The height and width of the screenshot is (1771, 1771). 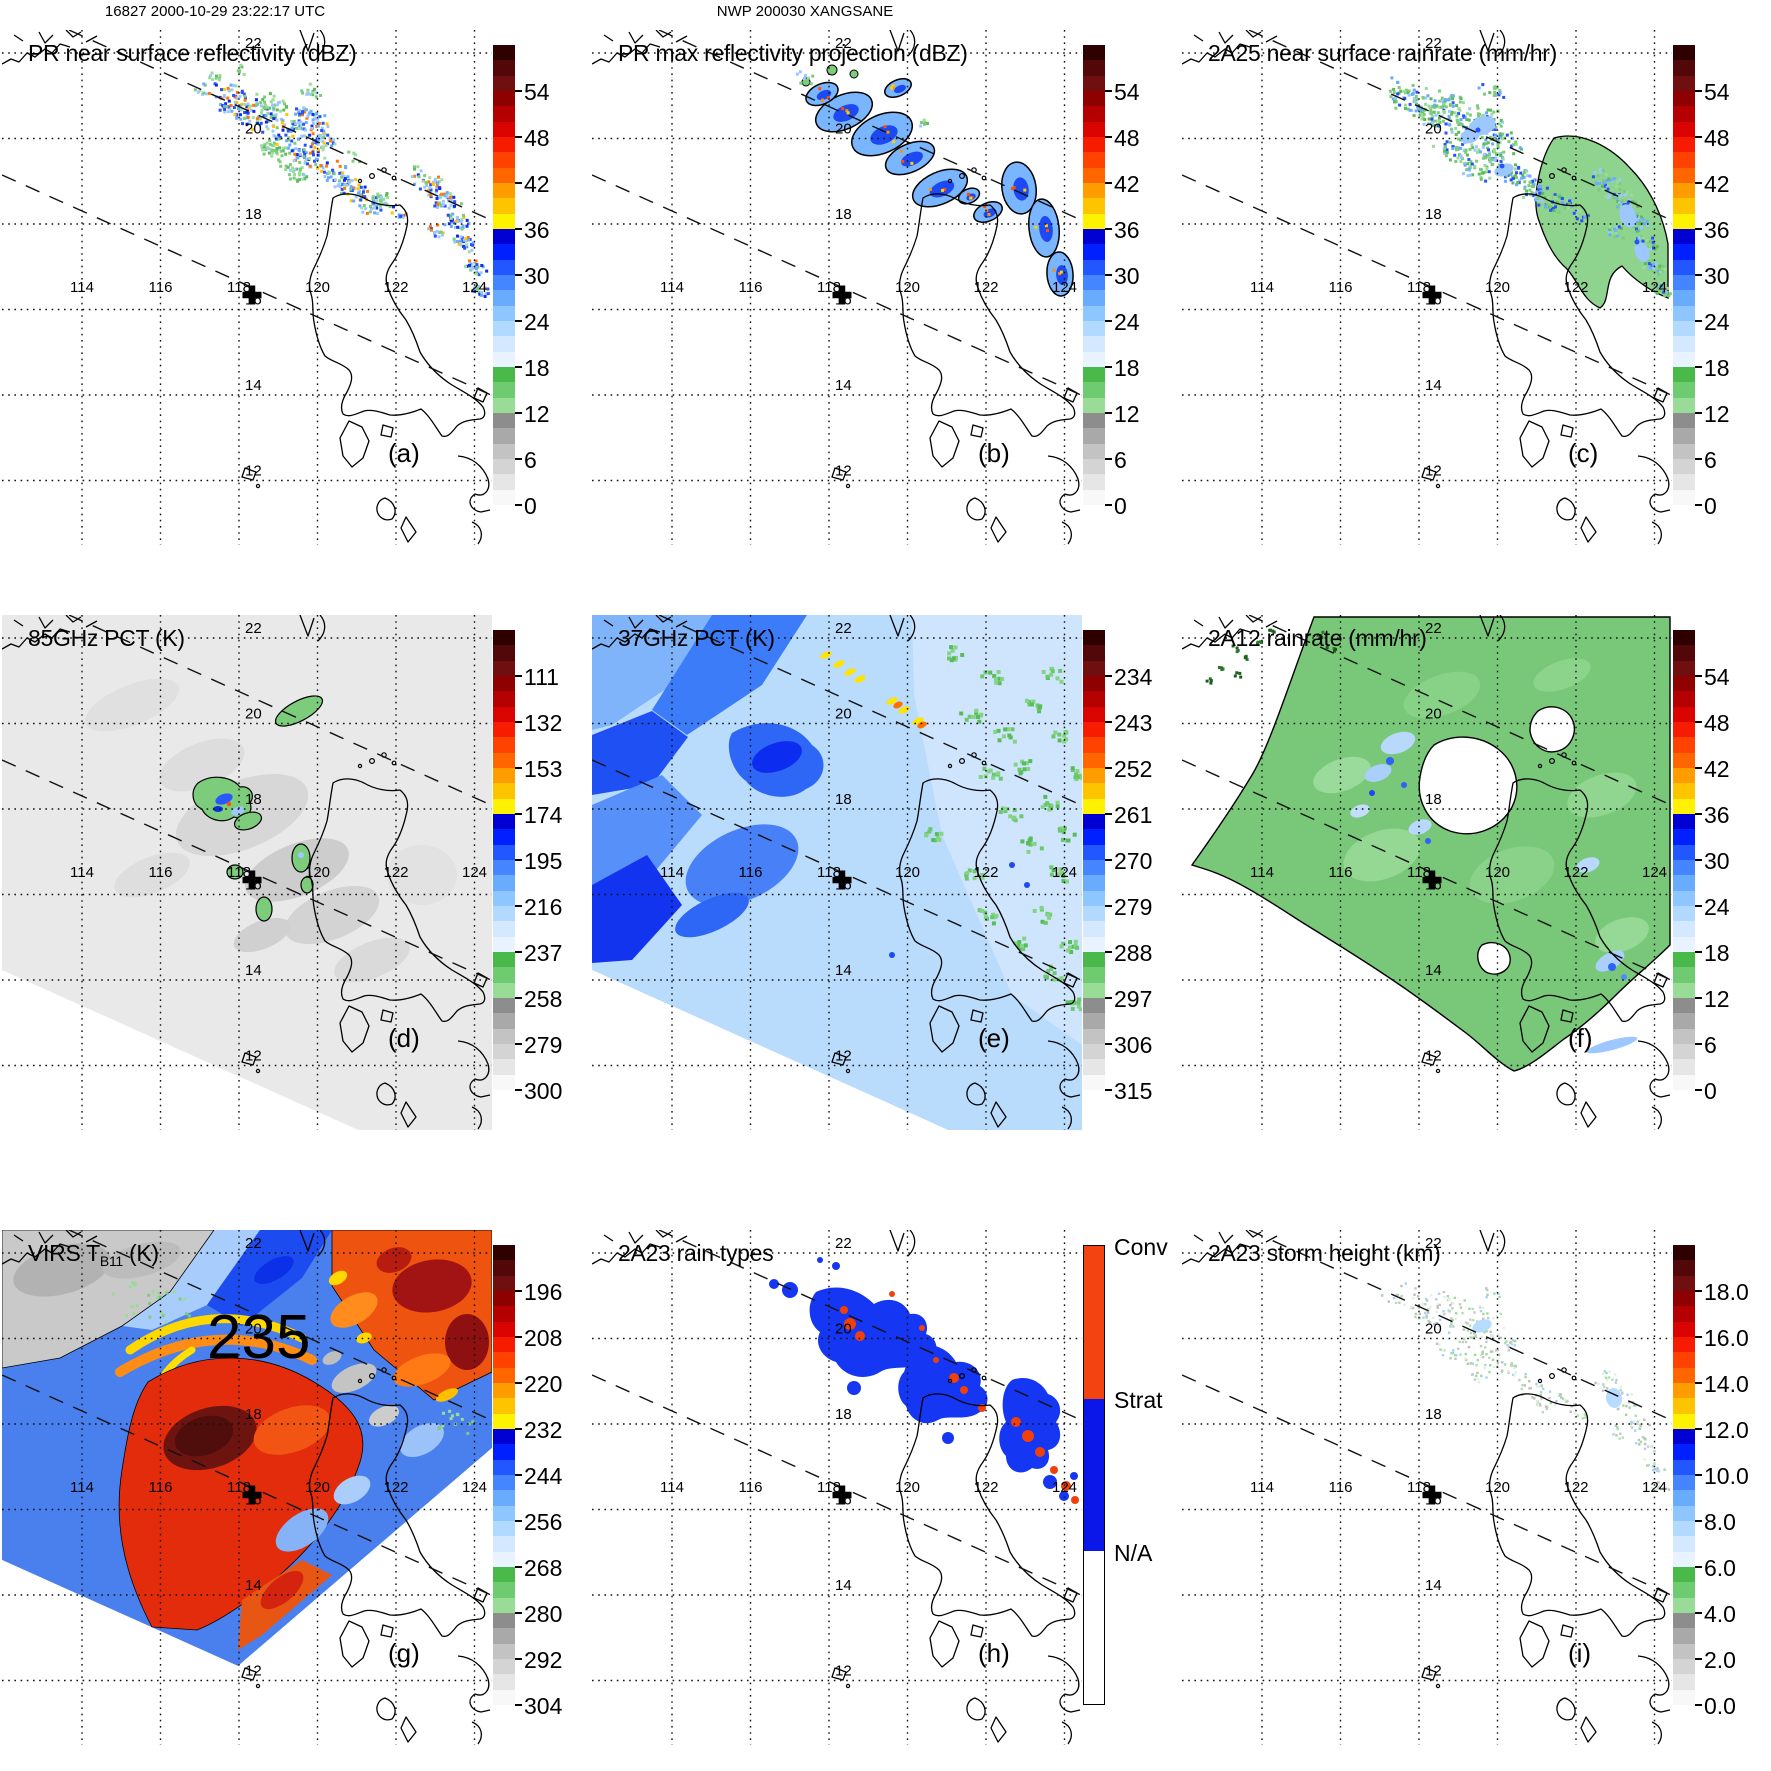 What do you see at coordinates (1726, 1476) in the screenshot?
I see `colorbar-label: 10.0` at bounding box center [1726, 1476].